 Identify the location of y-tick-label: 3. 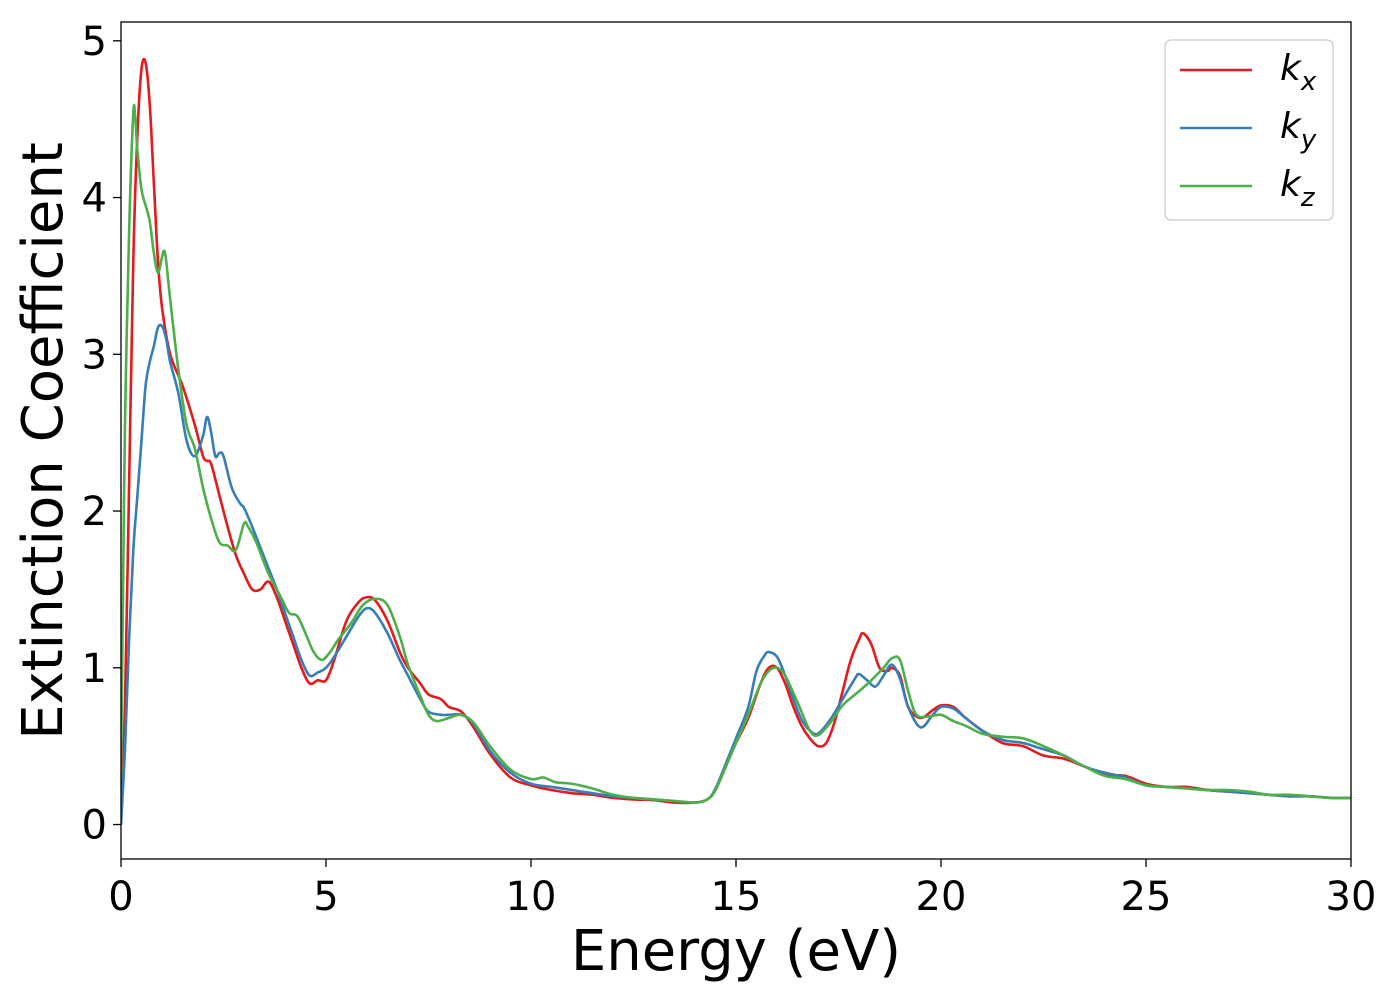
(94, 355).